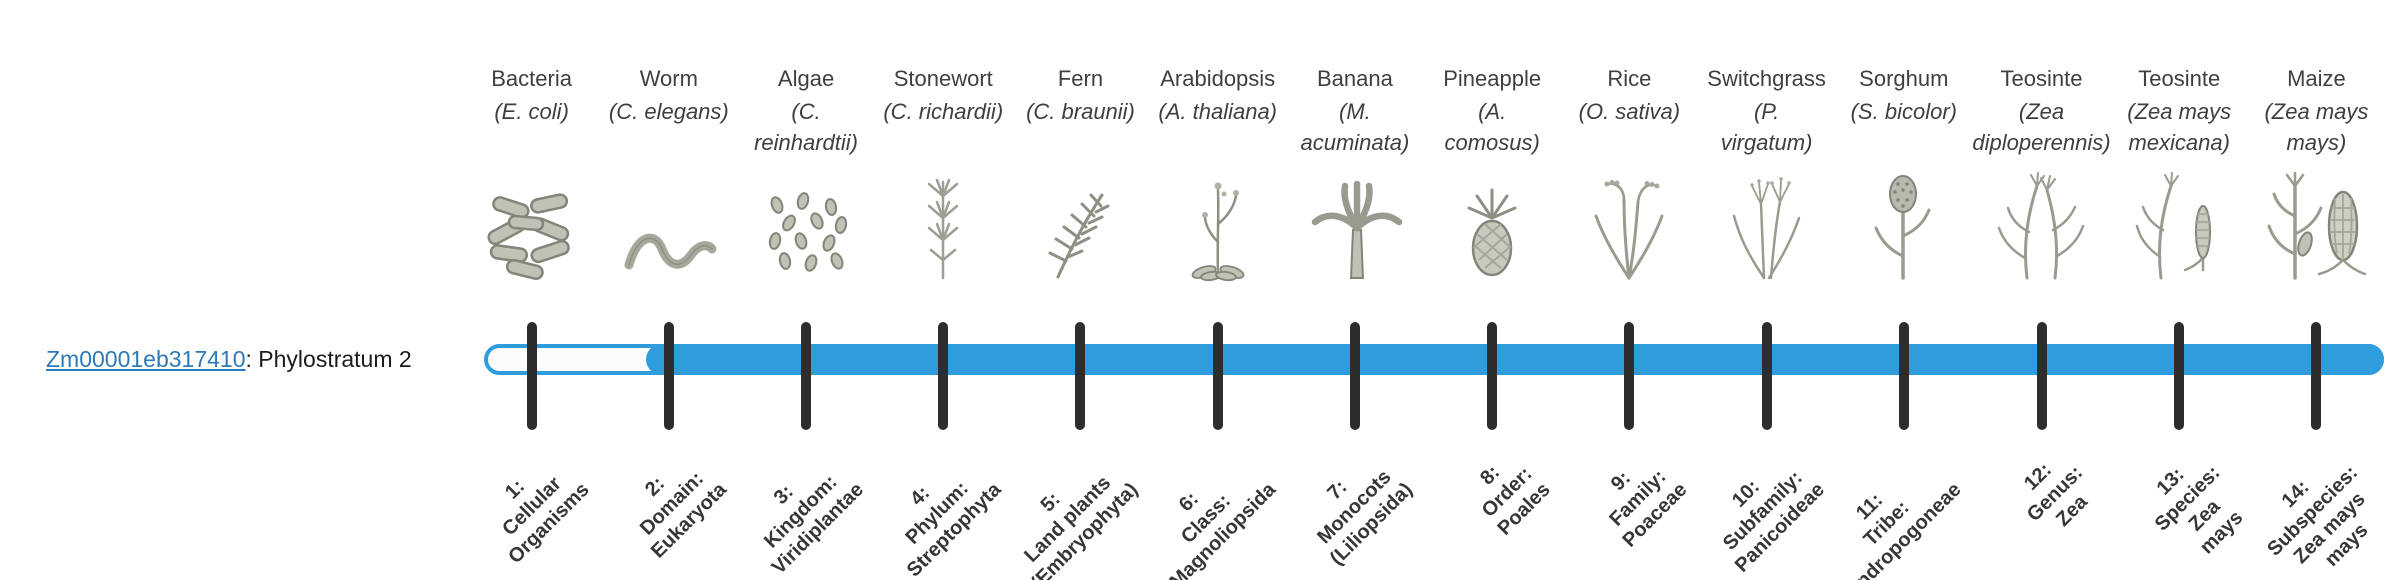  I want to click on phylostratum-bar-fill, so click(1515, 359).